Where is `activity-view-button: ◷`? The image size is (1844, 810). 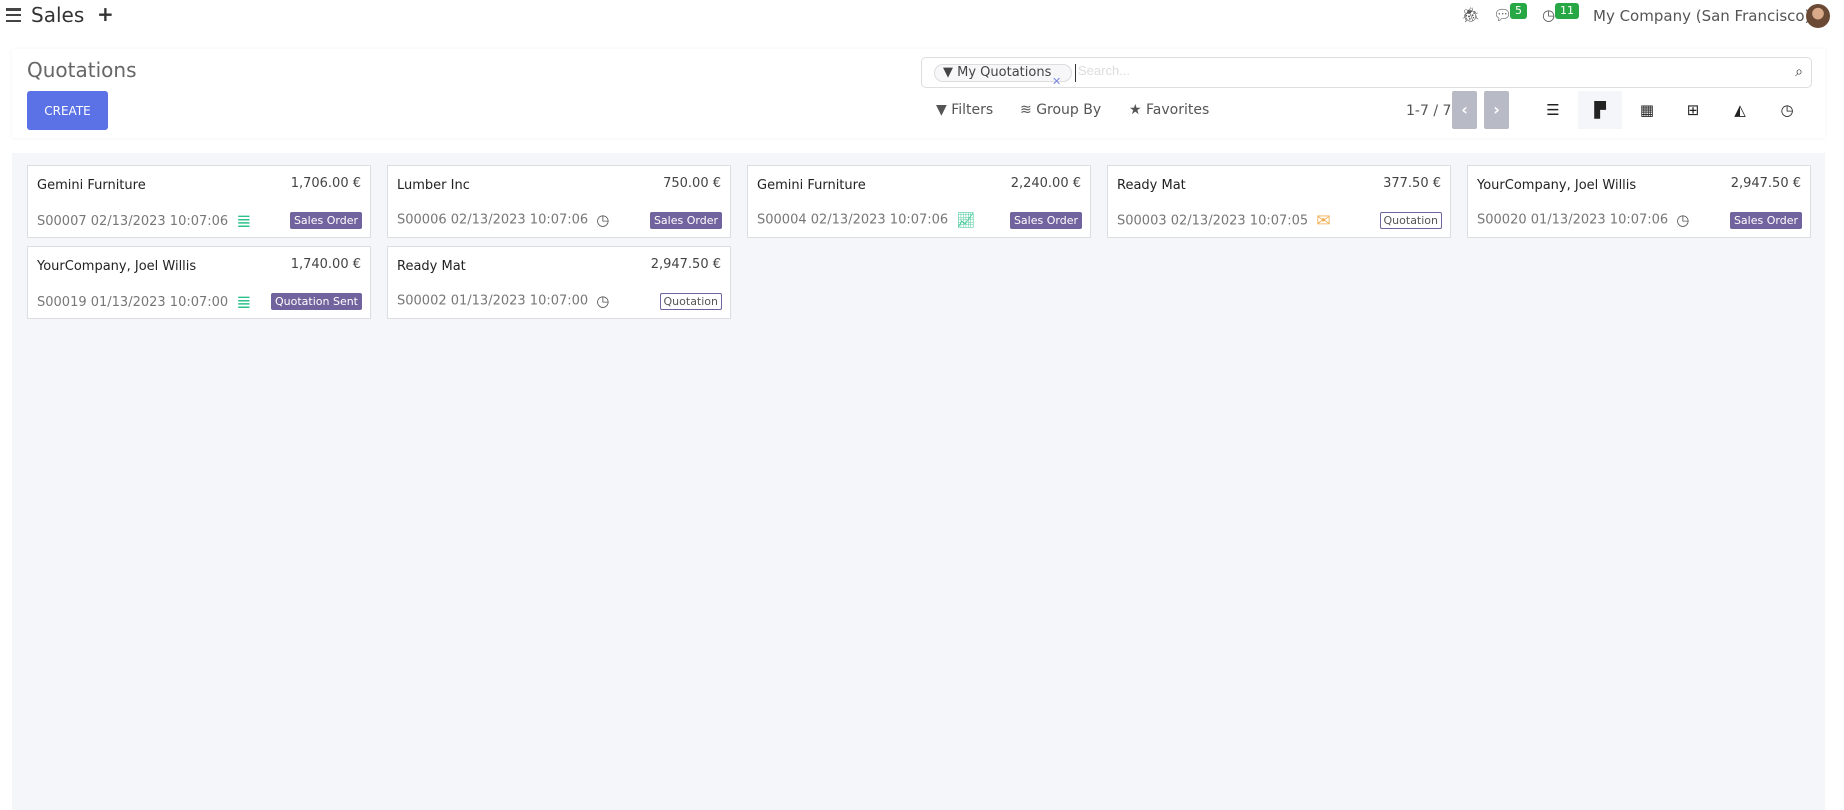 activity-view-button: ◷ is located at coordinates (1787, 110).